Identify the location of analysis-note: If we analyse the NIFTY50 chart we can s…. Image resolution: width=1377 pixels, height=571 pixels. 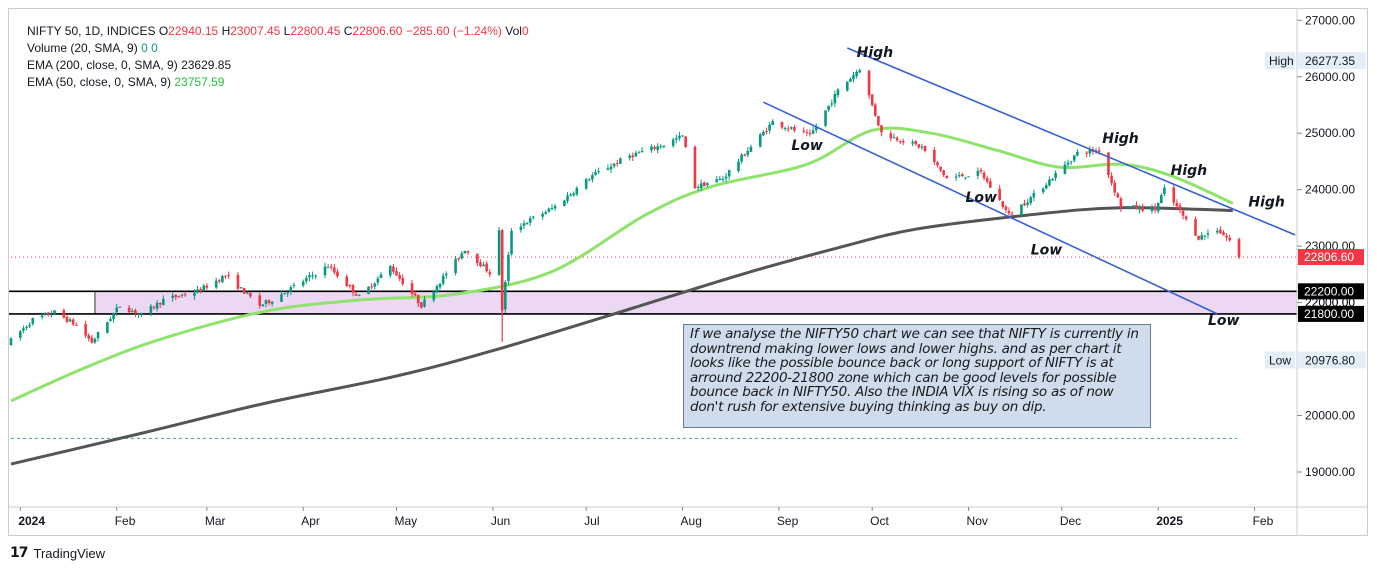
(917, 376).